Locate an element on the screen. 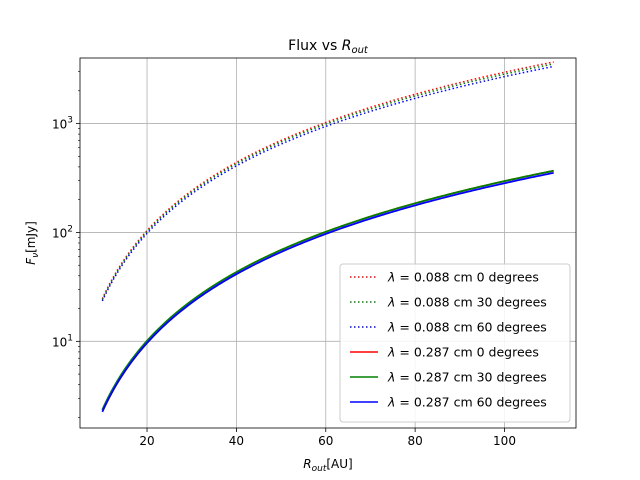  x-tick-label: 60 is located at coordinates (325, 441).